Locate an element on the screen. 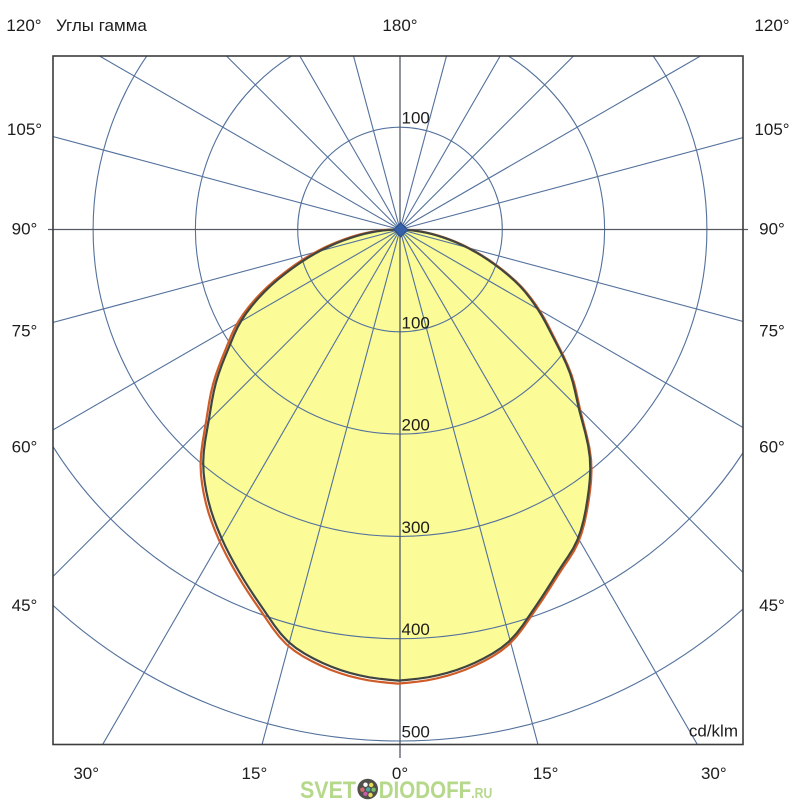  svg-text: SVET is located at coordinates (328, 788).